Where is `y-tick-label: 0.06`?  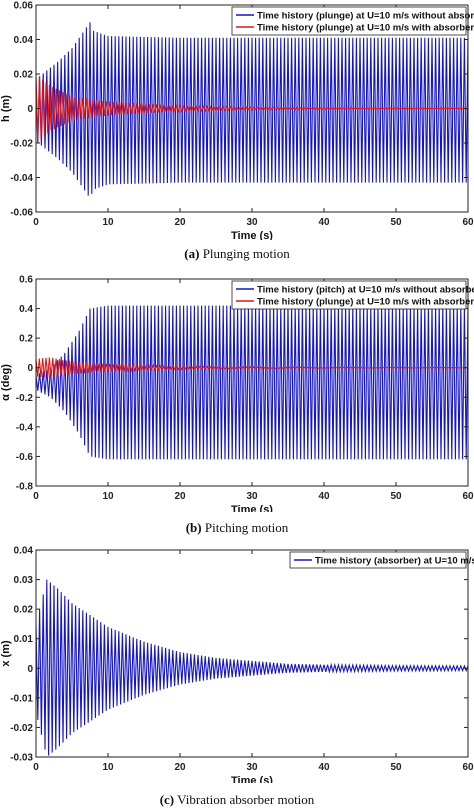
y-tick-label: 0.06 is located at coordinates (24, 6).